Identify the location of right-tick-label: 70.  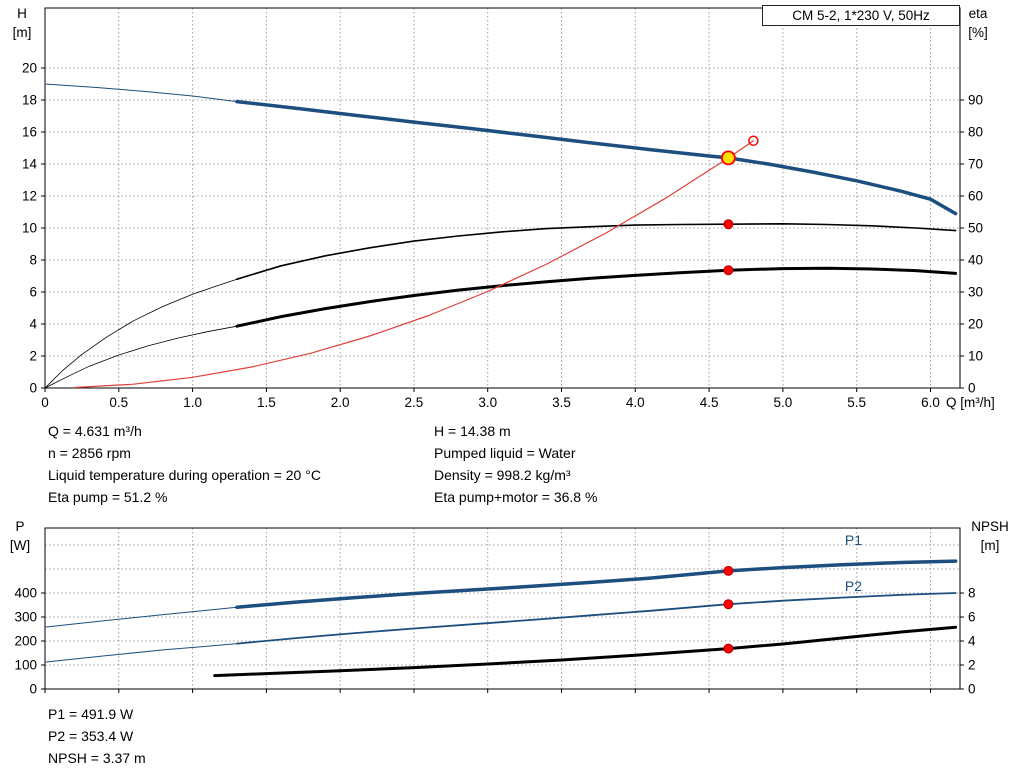
(975, 164).